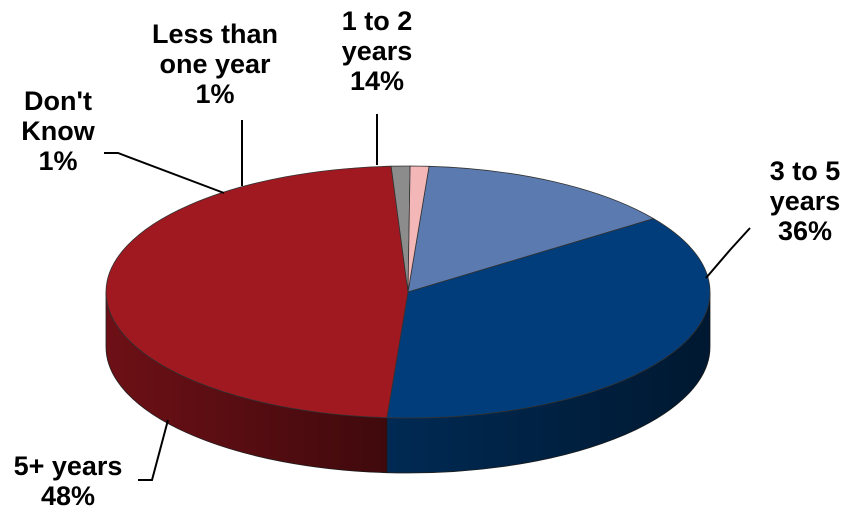  What do you see at coordinates (58, 101) in the screenshot?
I see `pie-category-label-3: Don't` at bounding box center [58, 101].